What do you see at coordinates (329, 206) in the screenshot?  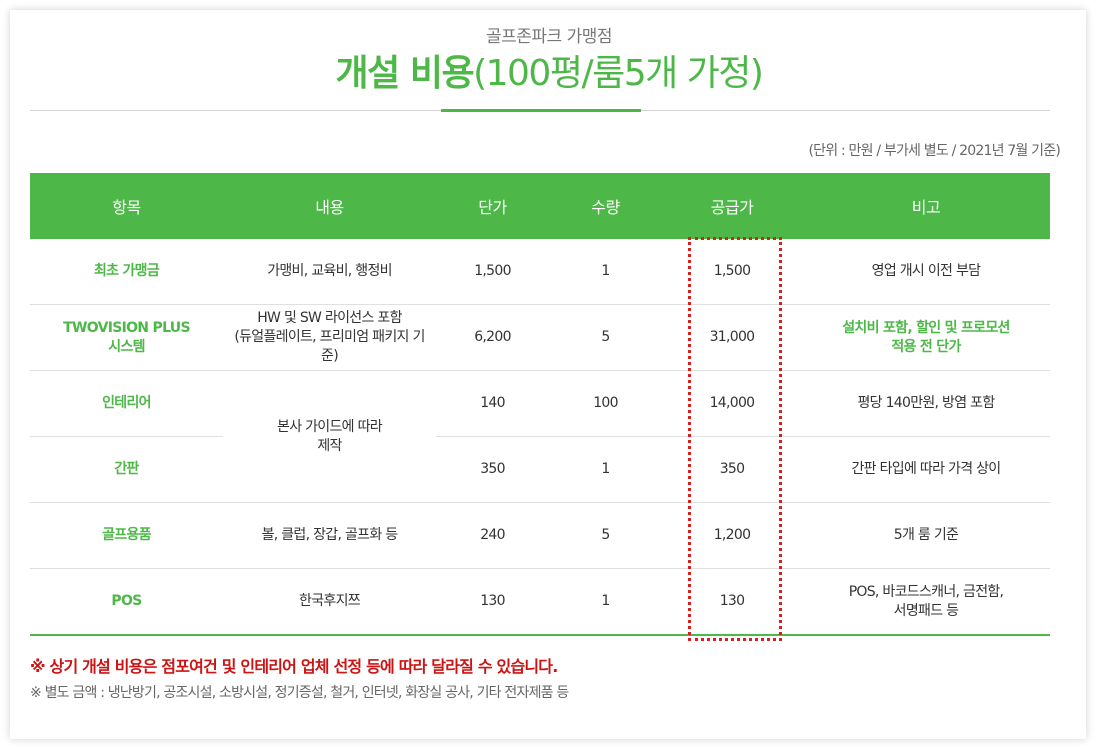 I see `header-content: 내용` at bounding box center [329, 206].